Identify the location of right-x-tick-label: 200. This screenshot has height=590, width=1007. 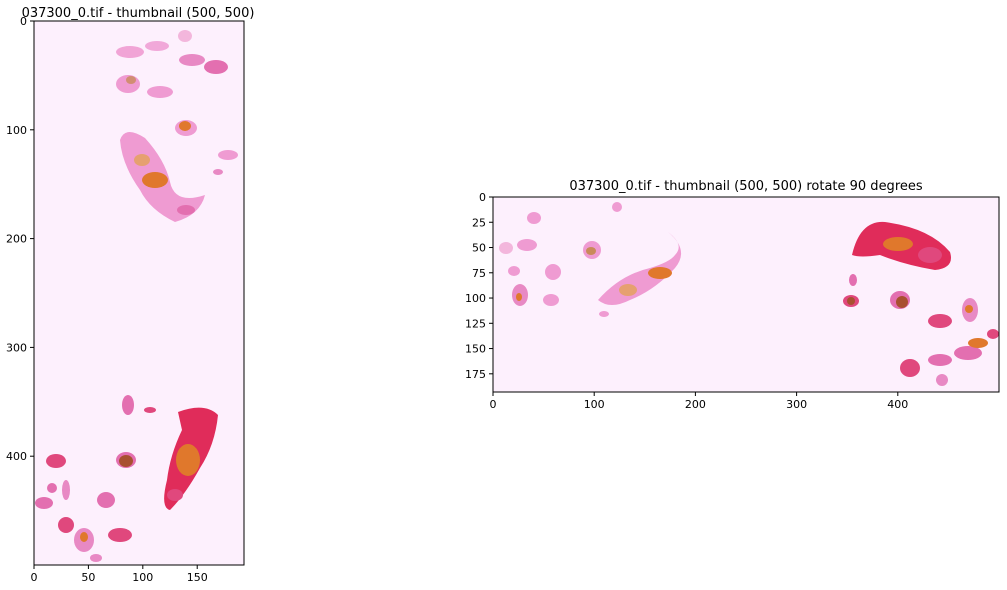
(695, 404).